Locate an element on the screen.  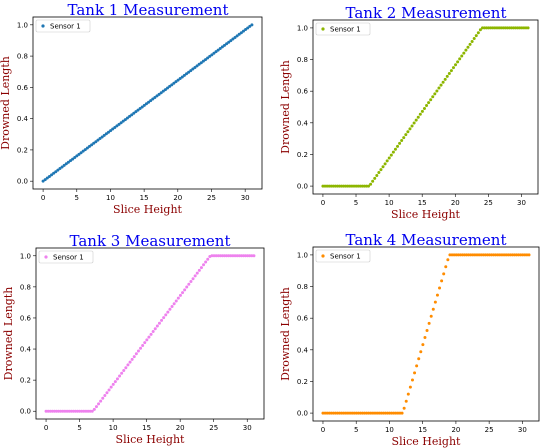
y-axis-label: Drowned Length is located at coordinates (285, 107).